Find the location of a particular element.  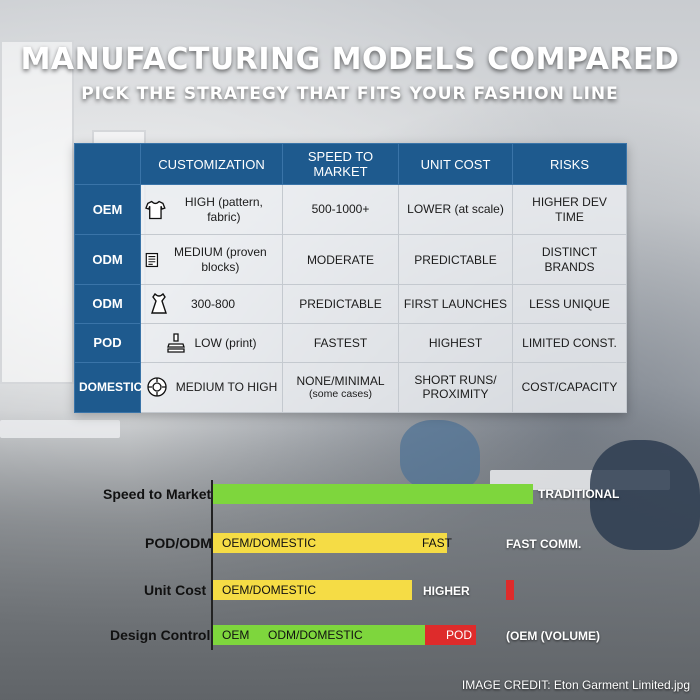

bar-side-design: (OEM (VOLUME) is located at coordinates (553, 636).